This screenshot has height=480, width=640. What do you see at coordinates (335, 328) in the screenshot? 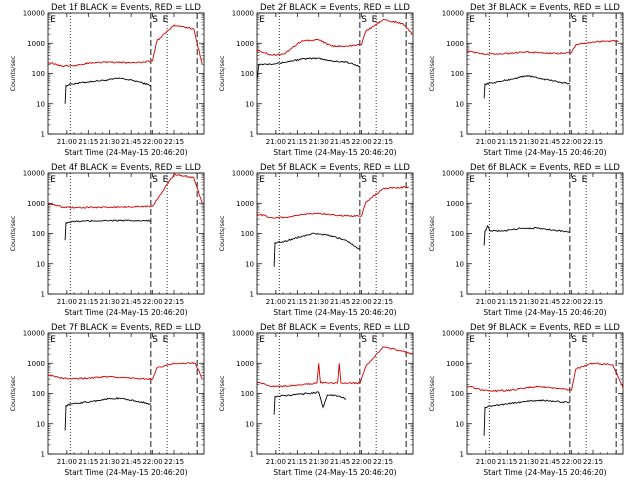
I see `panel-title: Det 8f BLACK = Events, RED = LLD` at bounding box center [335, 328].